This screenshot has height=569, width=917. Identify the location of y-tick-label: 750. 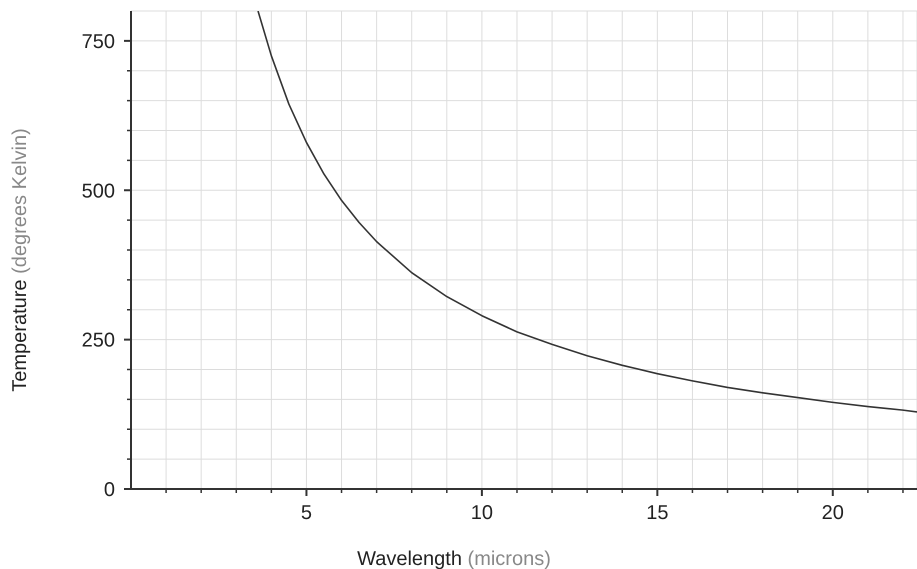
(98, 41).